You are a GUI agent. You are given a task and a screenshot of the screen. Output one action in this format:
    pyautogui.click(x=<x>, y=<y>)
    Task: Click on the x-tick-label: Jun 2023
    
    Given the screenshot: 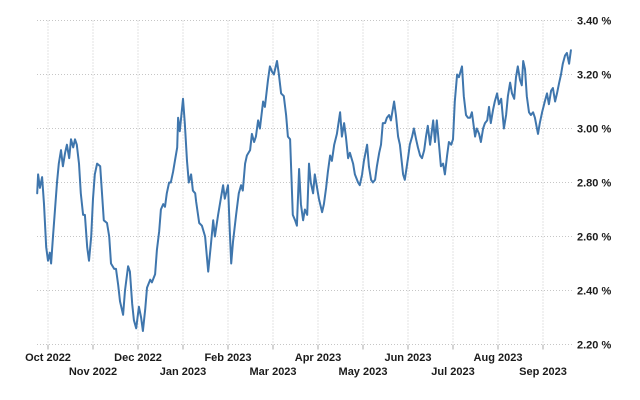 What is the action you would take?
    pyautogui.click(x=407, y=358)
    